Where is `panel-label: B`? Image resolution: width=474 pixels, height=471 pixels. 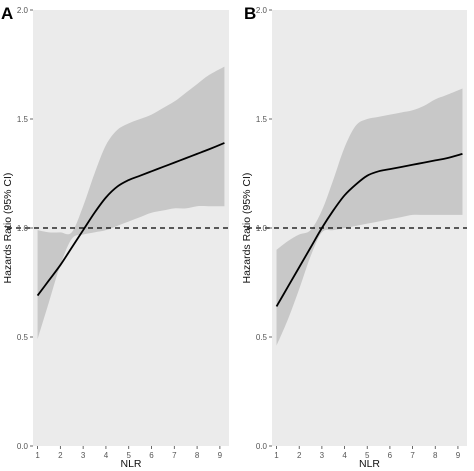
panel-label: B is located at coordinates (250, 13).